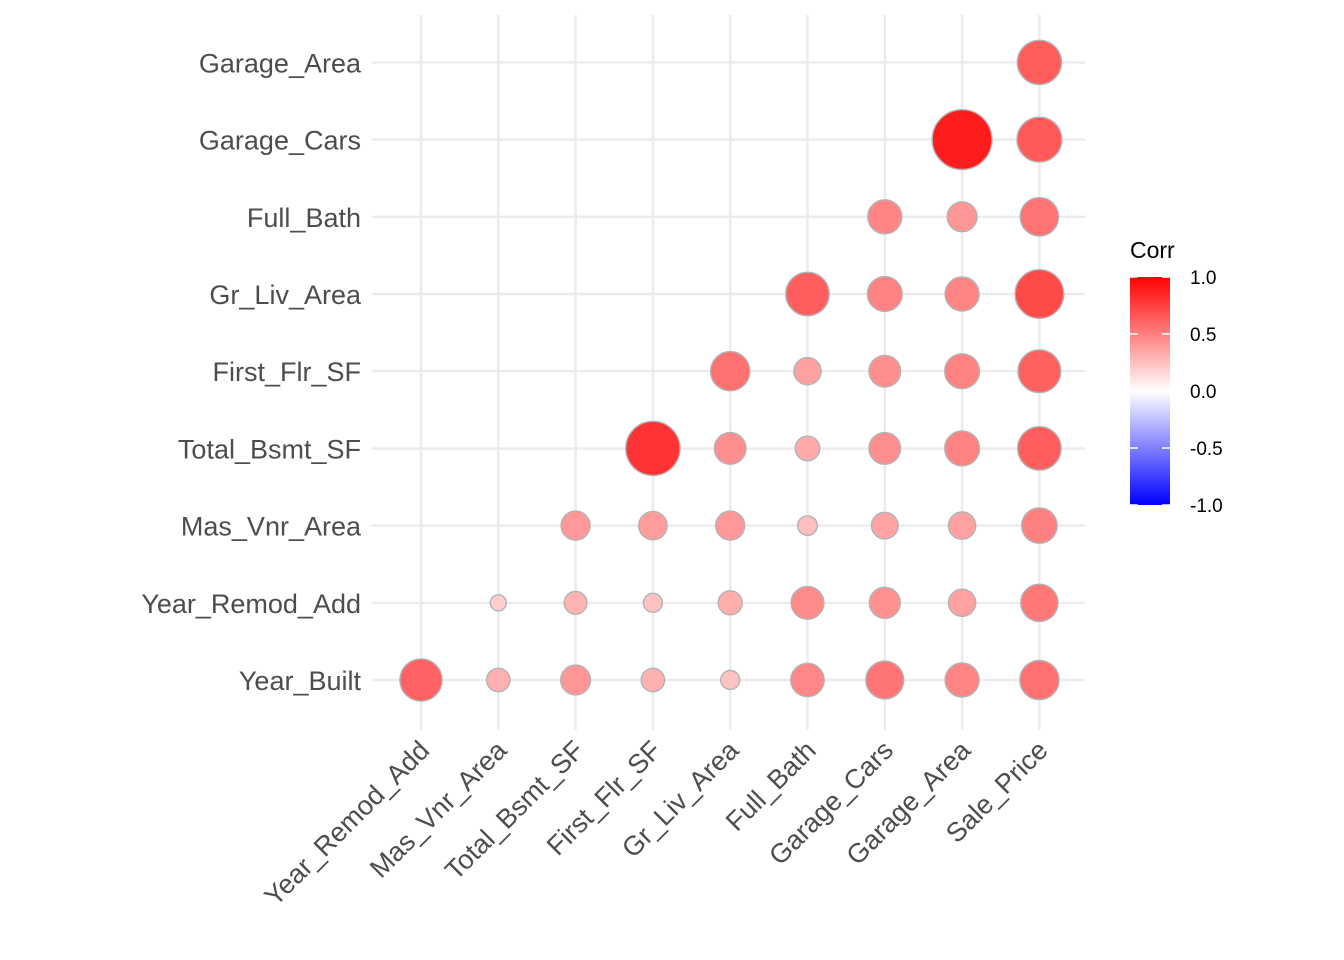 This screenshot has width=1344, height=960. I want to click on legend-tick-label: -1.0, so click(1206, 506).